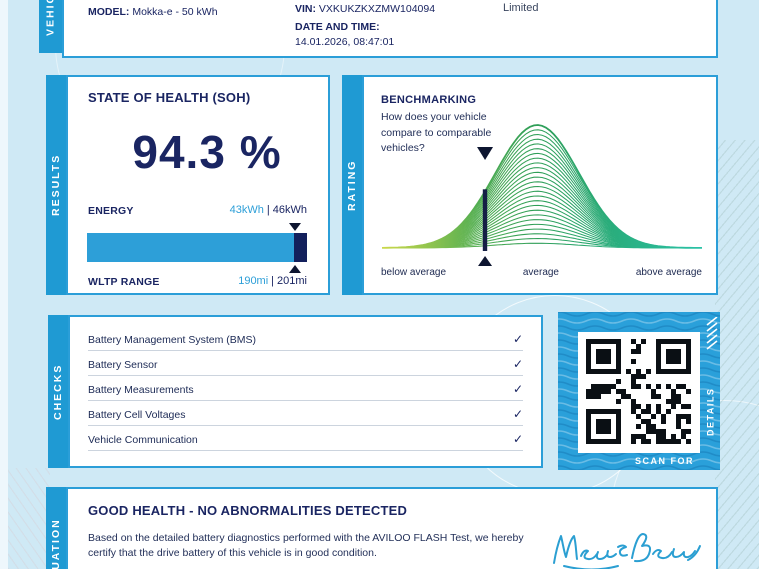 This screenshot has height=569, width=759. Describe the element at coordinates (141, 390) in the screenshot. I see `check-label: Battery Measurements` at that location.